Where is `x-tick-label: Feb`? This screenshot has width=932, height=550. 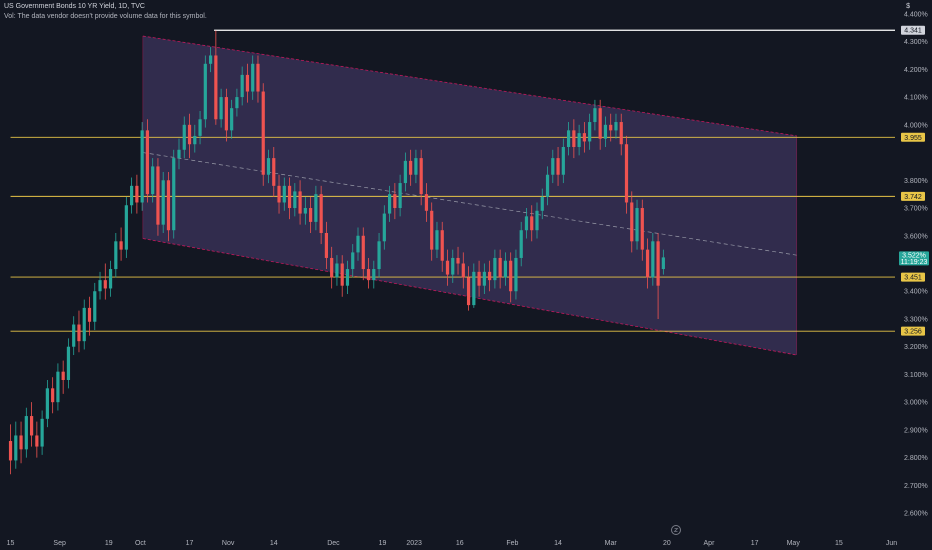 x-tick-label: Feb is located at coordinates (512, 543).